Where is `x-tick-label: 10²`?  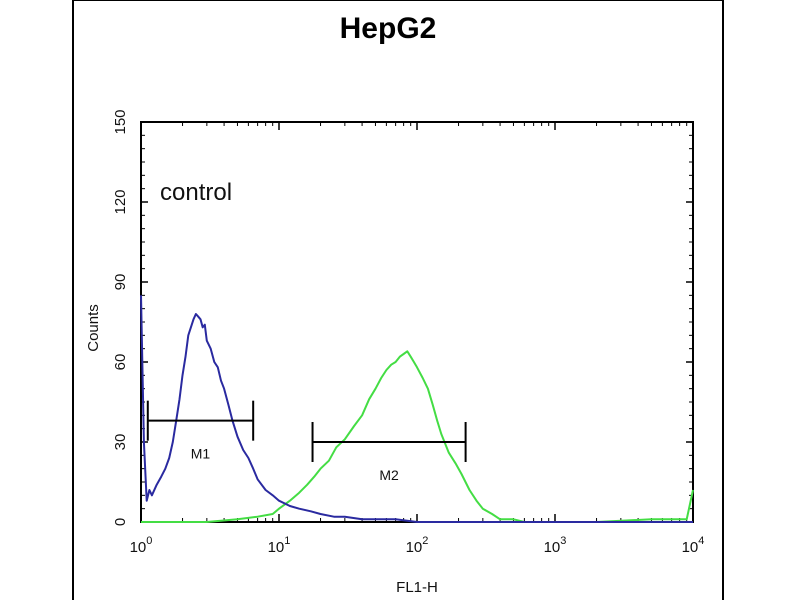
x-tick-label: 10² is located at coordinates (417, 545).